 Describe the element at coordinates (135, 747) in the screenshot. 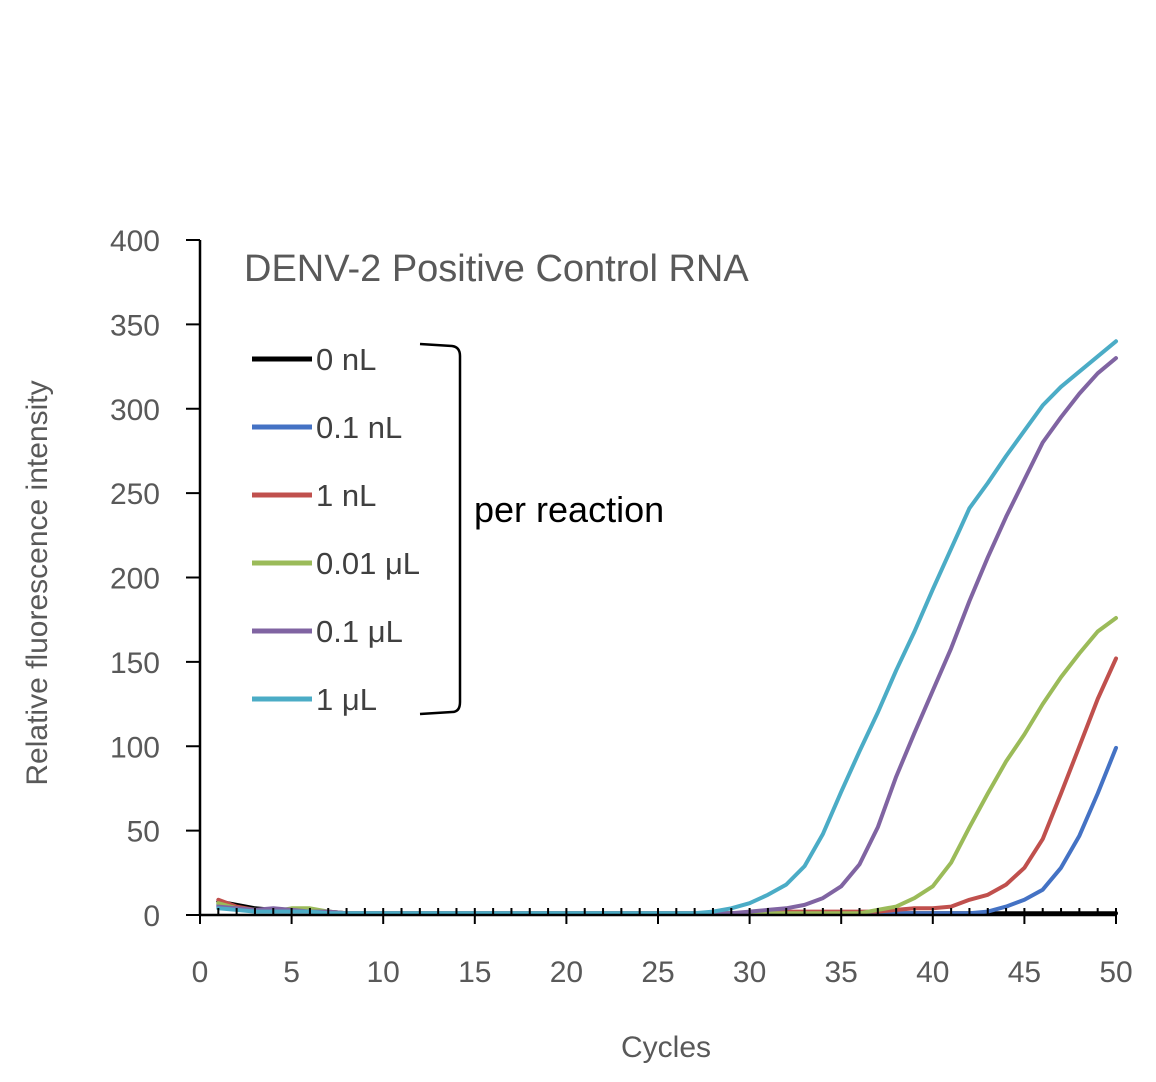

I see `y-tick-label: 100` at that location.